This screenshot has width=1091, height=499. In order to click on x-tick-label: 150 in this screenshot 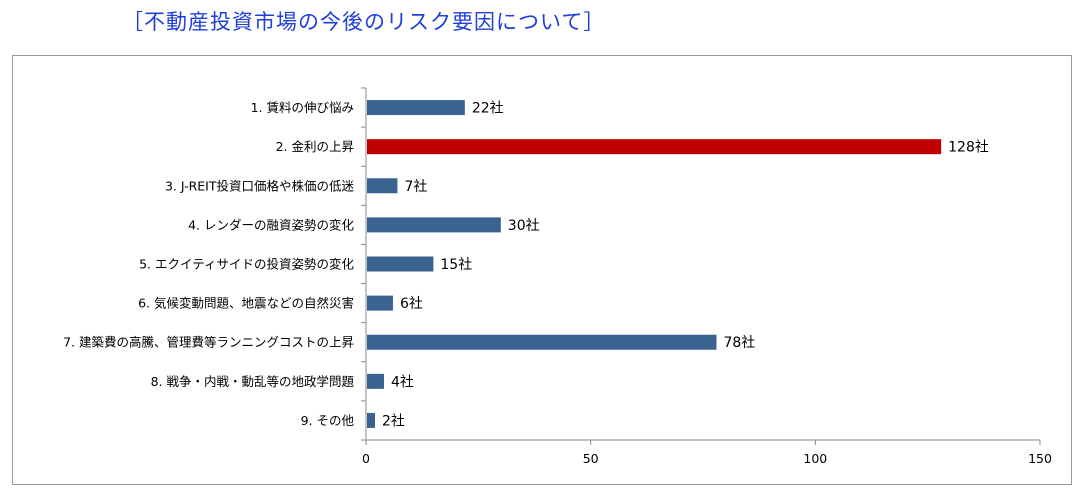, I will do `click(1040, 458)`.